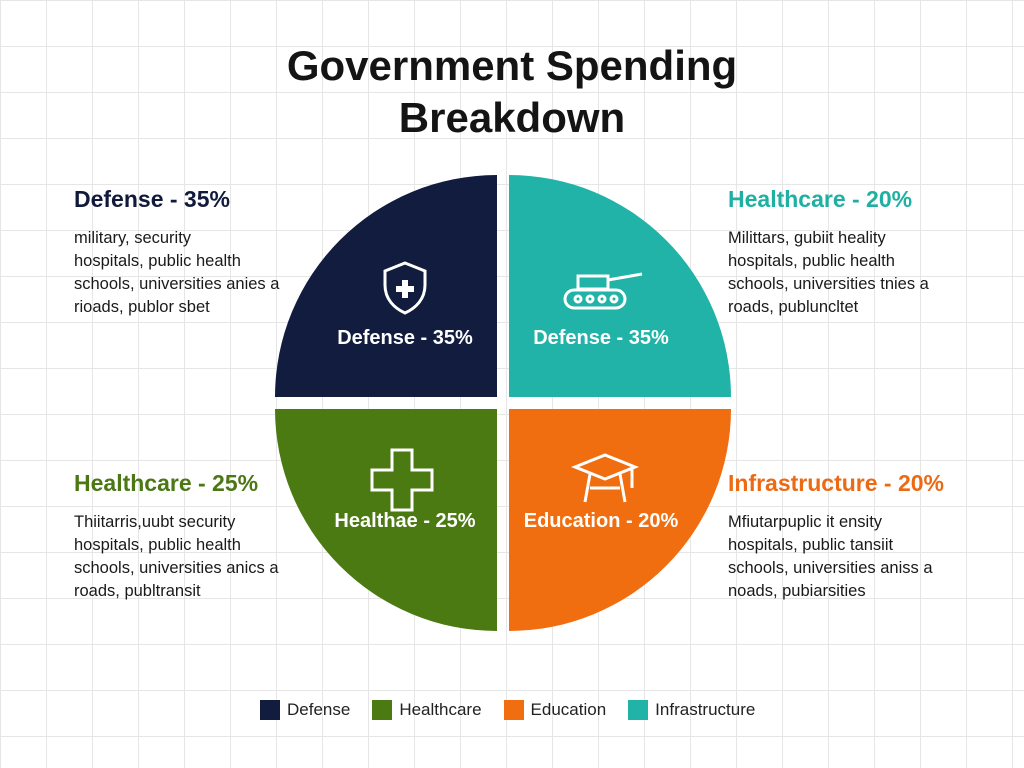  Describe the element at coordinates (319, 709) in the screenshot. I see `legend-label: Defense` at that location.